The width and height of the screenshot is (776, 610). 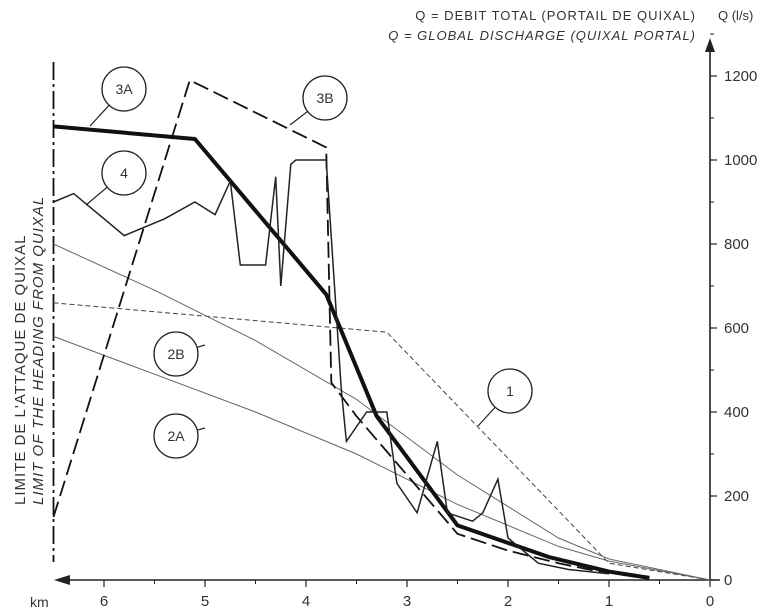 I want to click on callout-label-2b: 2B, so click(x=175, y=354).